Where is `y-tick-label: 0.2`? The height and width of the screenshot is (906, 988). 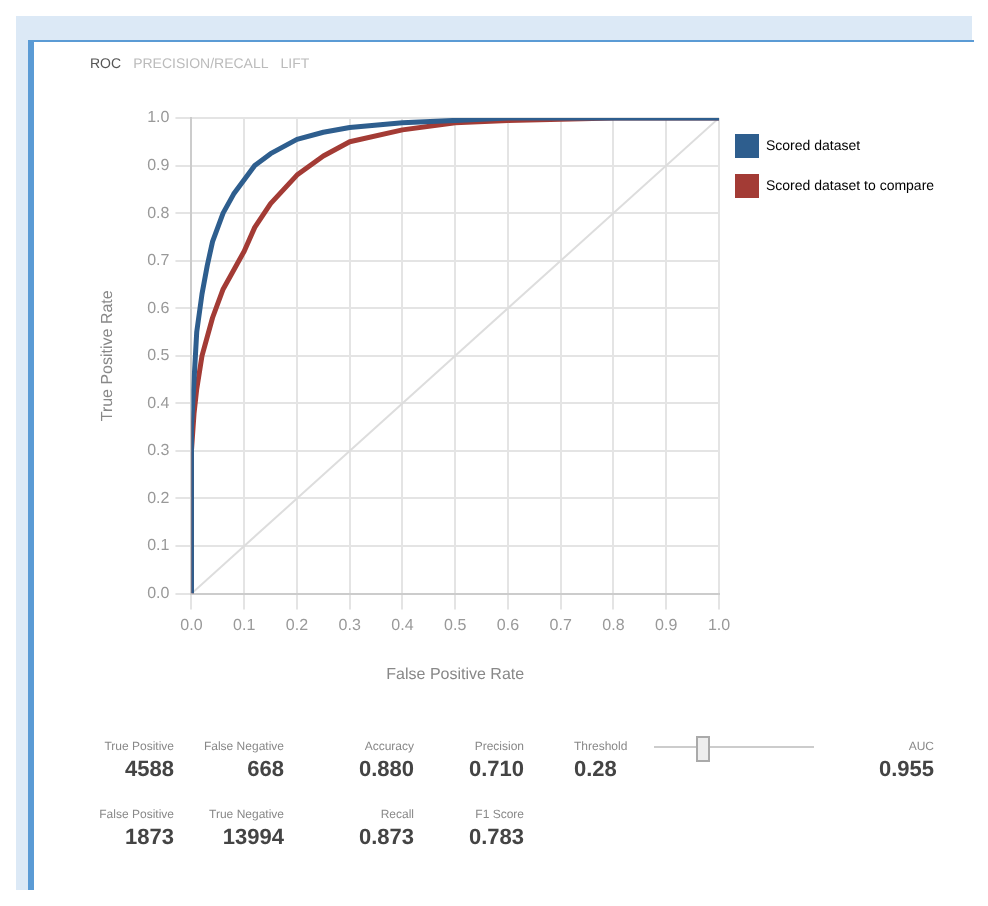 y-tick-label: 0.2 is located at coordinates (159, 497).